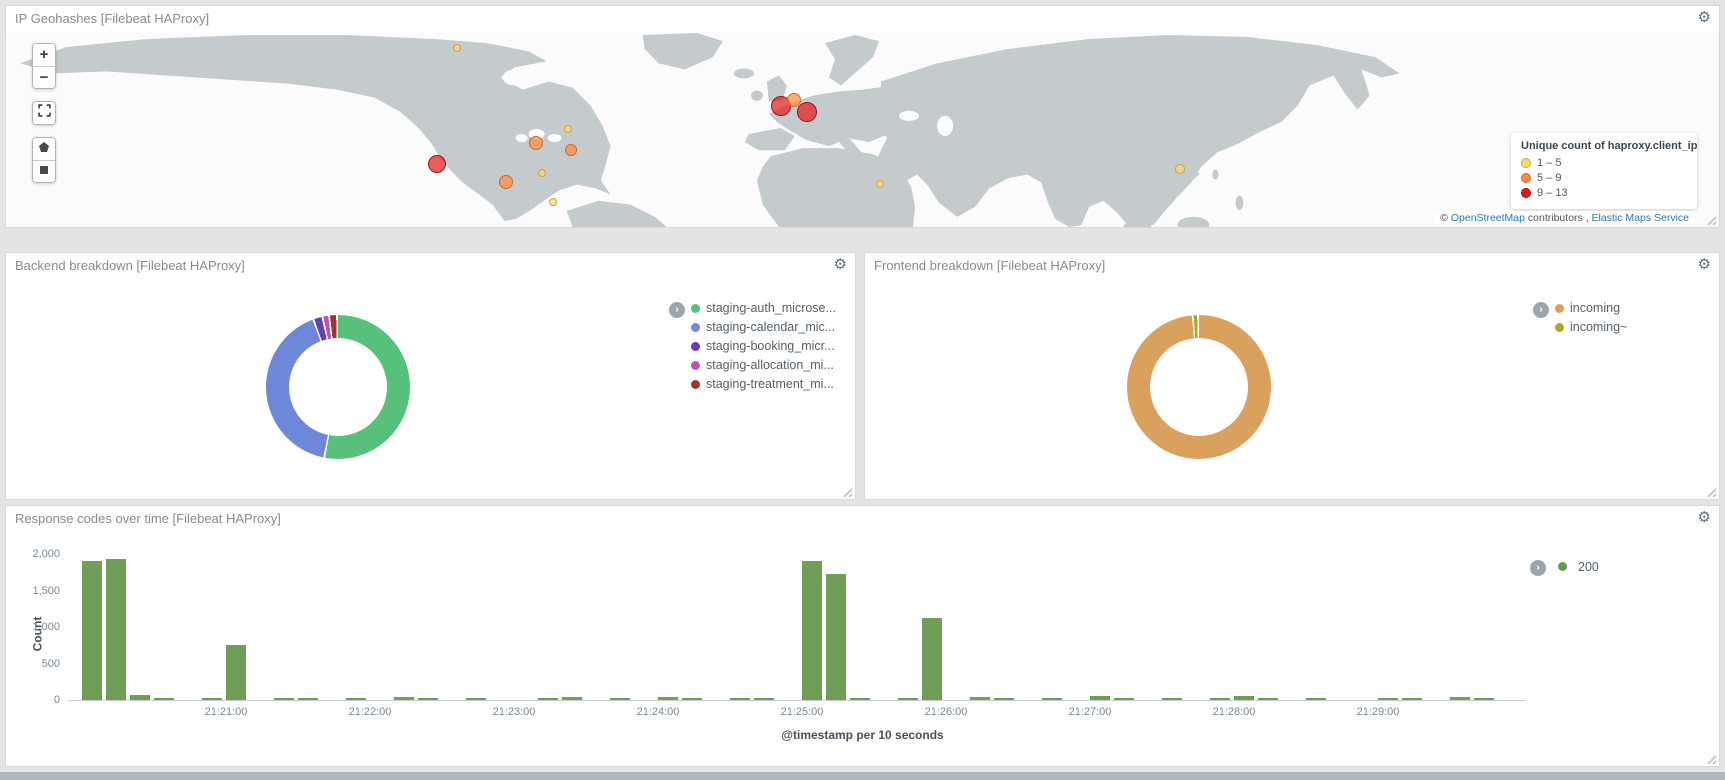 This screenshot has height=780, width=1725. What do you see at coordinates (1199, 387) in the screenshot?
I see `frontend-donut-chart` at bounding box center [1199, 387].